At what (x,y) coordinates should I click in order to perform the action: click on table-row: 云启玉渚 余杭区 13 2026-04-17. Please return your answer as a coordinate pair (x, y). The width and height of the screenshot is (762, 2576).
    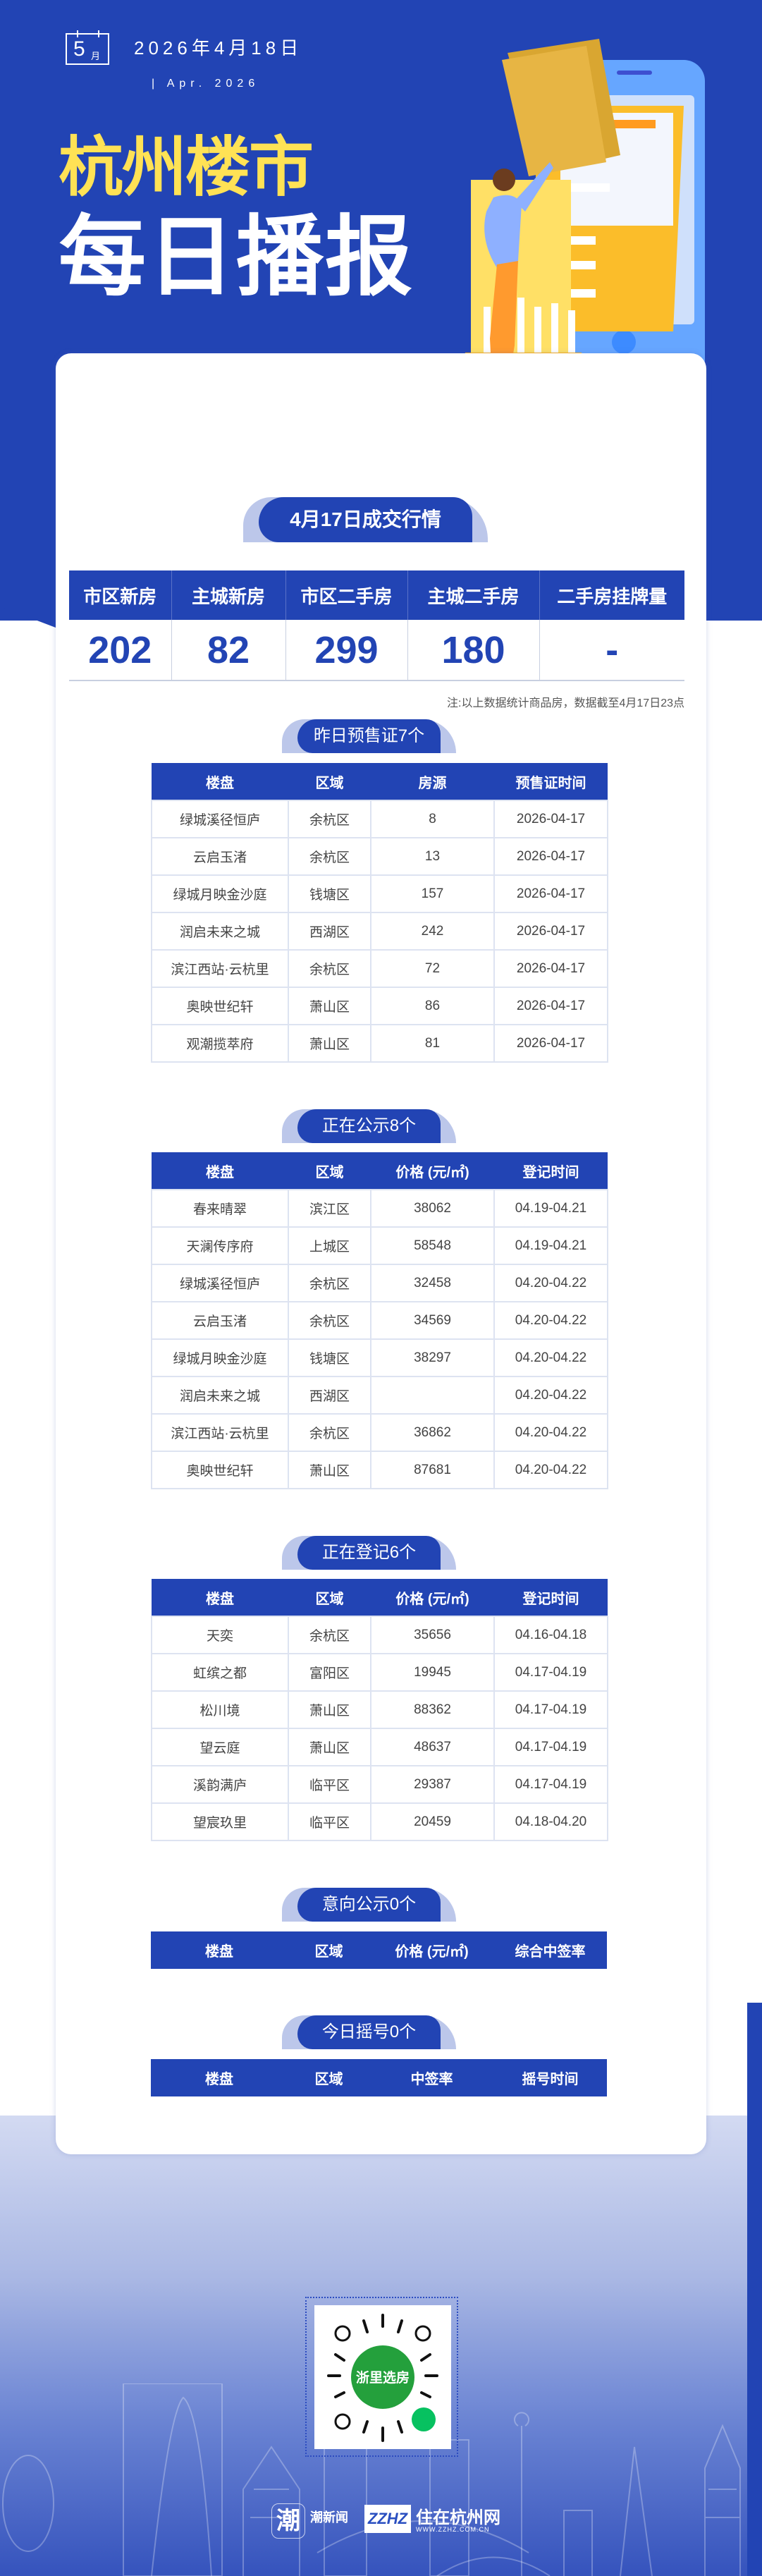
    Looking at the image, I should click on (379, 857).